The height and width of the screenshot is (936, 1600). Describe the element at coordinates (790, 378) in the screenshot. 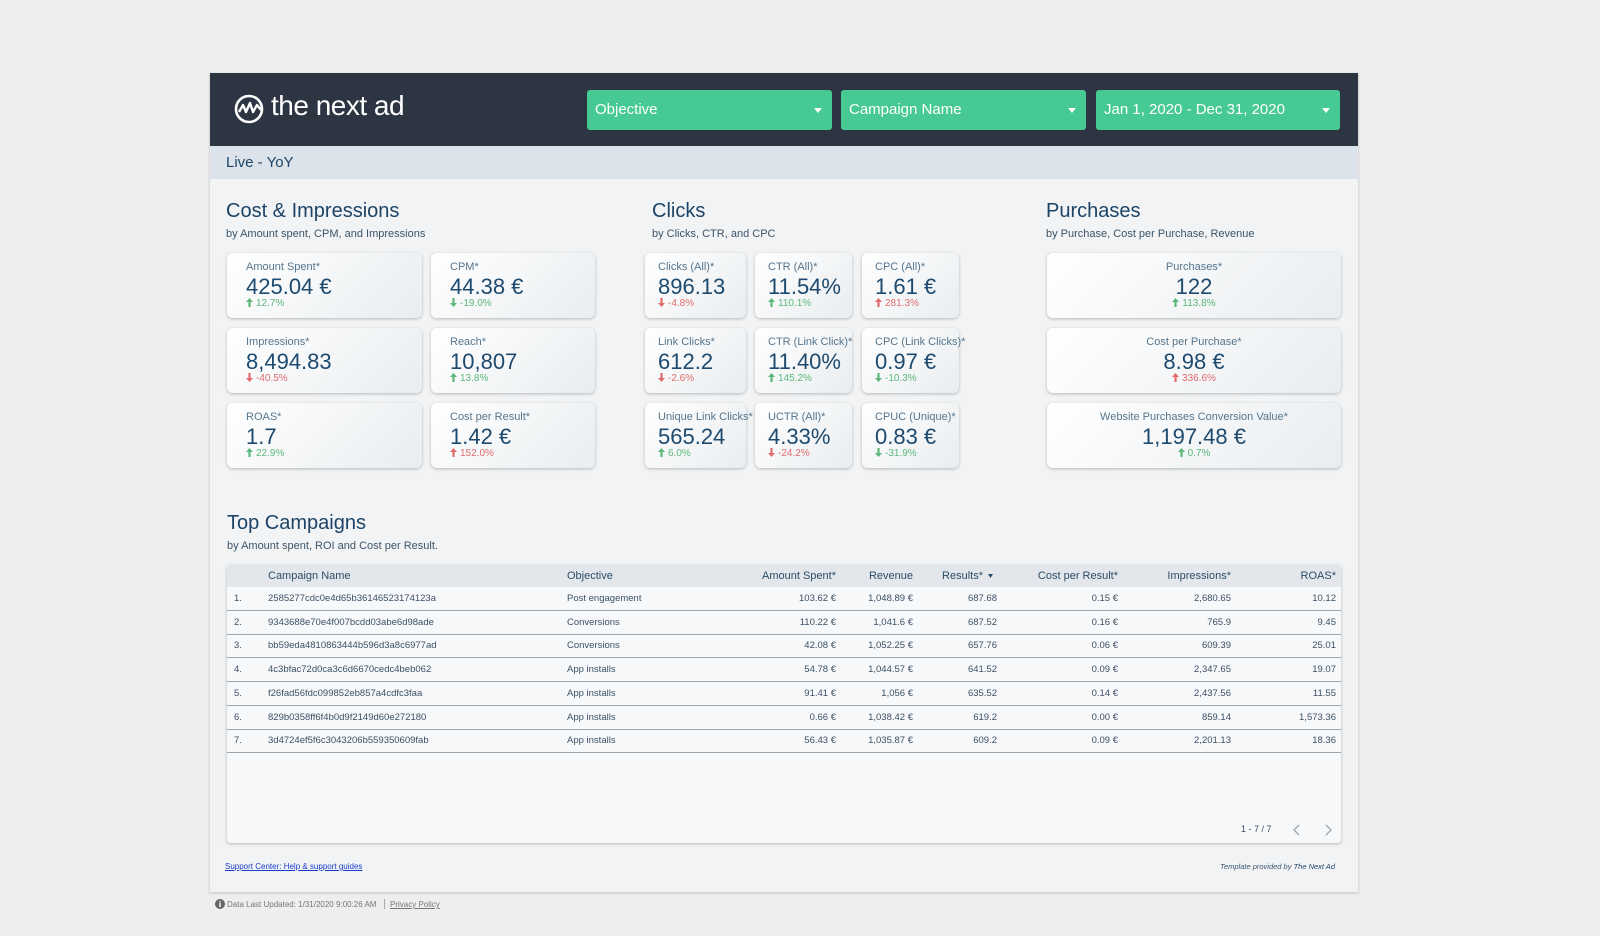

I see `kpi-change: 145.2%` at that location.